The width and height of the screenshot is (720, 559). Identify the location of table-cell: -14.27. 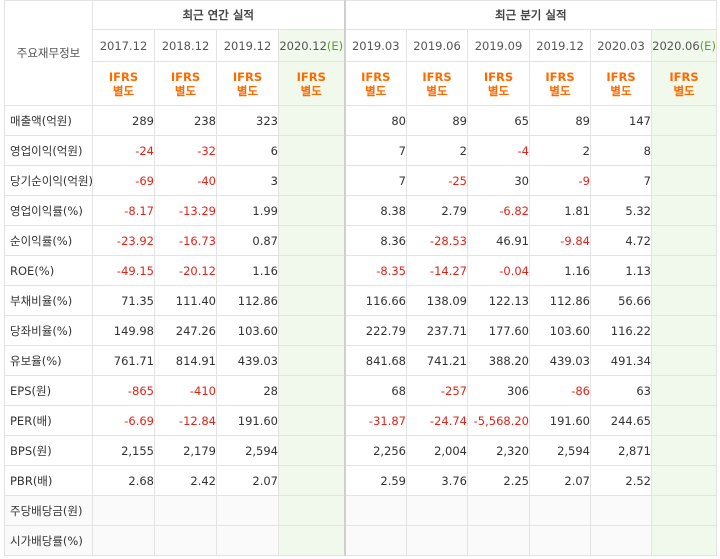
(437, 270).